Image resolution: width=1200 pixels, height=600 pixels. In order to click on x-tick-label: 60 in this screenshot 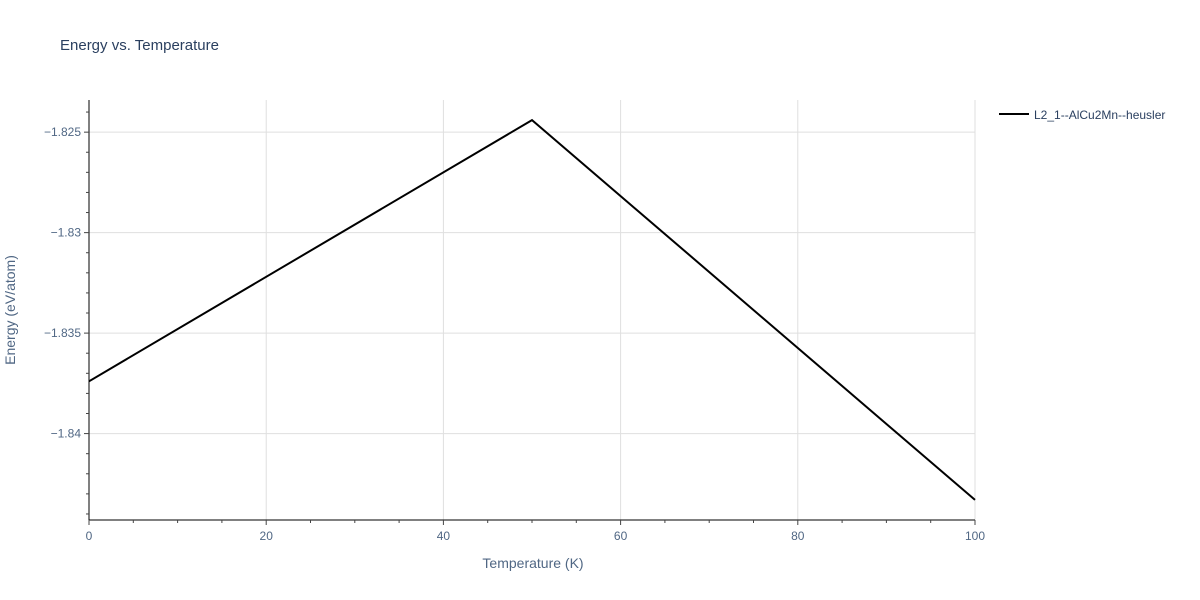, I will do `click(621, 536)`.